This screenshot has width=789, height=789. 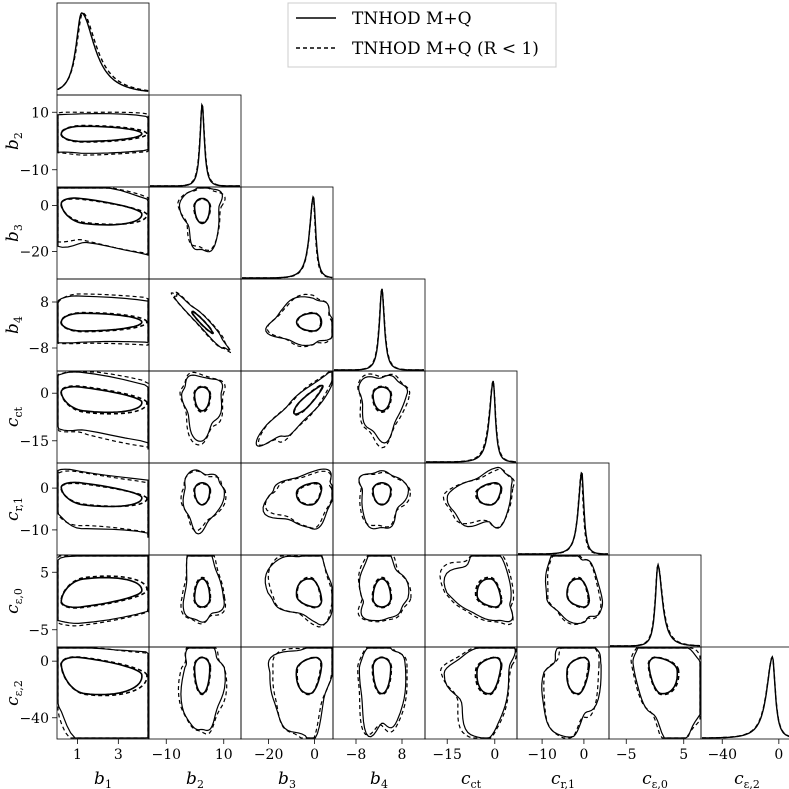 I want to click on xtick-label-5-1: 0, so click(x=583, y=755).